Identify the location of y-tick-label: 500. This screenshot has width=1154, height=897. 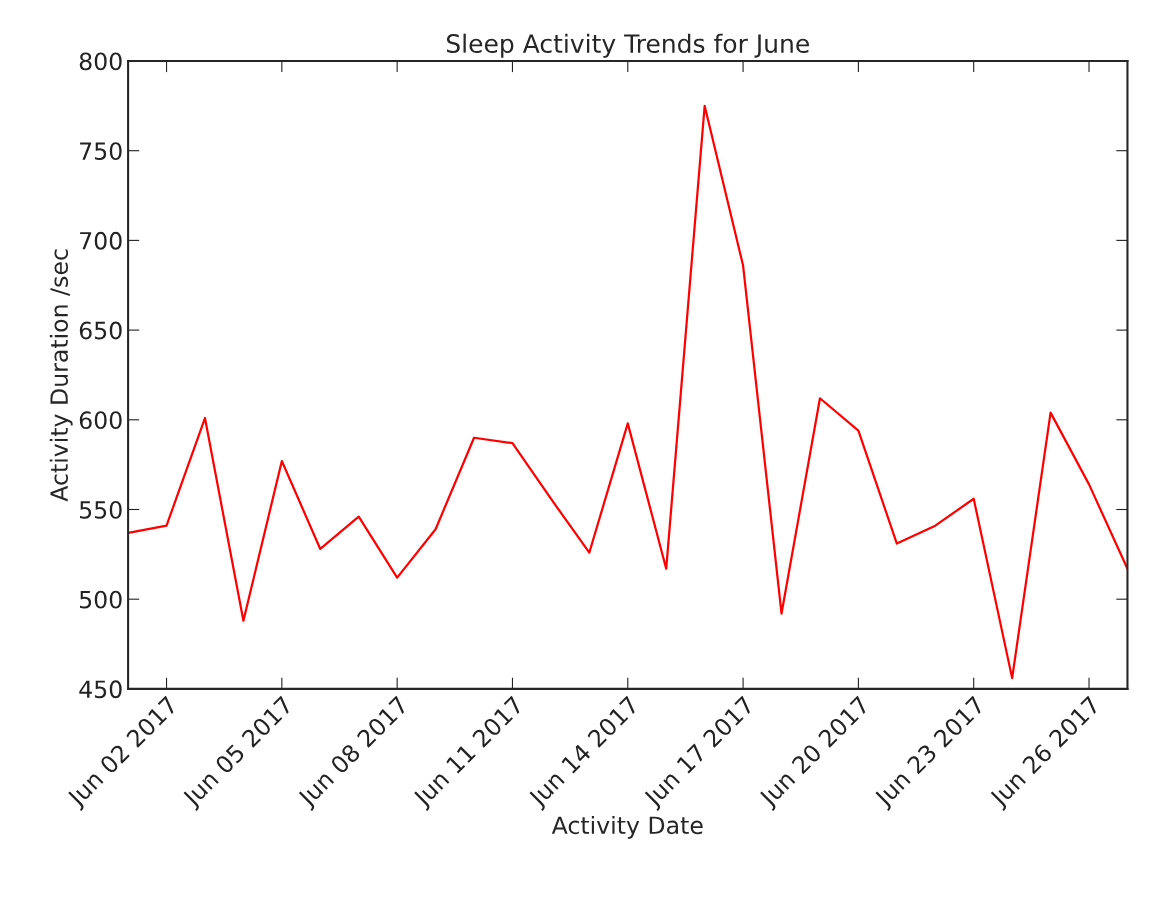
(100, 599).